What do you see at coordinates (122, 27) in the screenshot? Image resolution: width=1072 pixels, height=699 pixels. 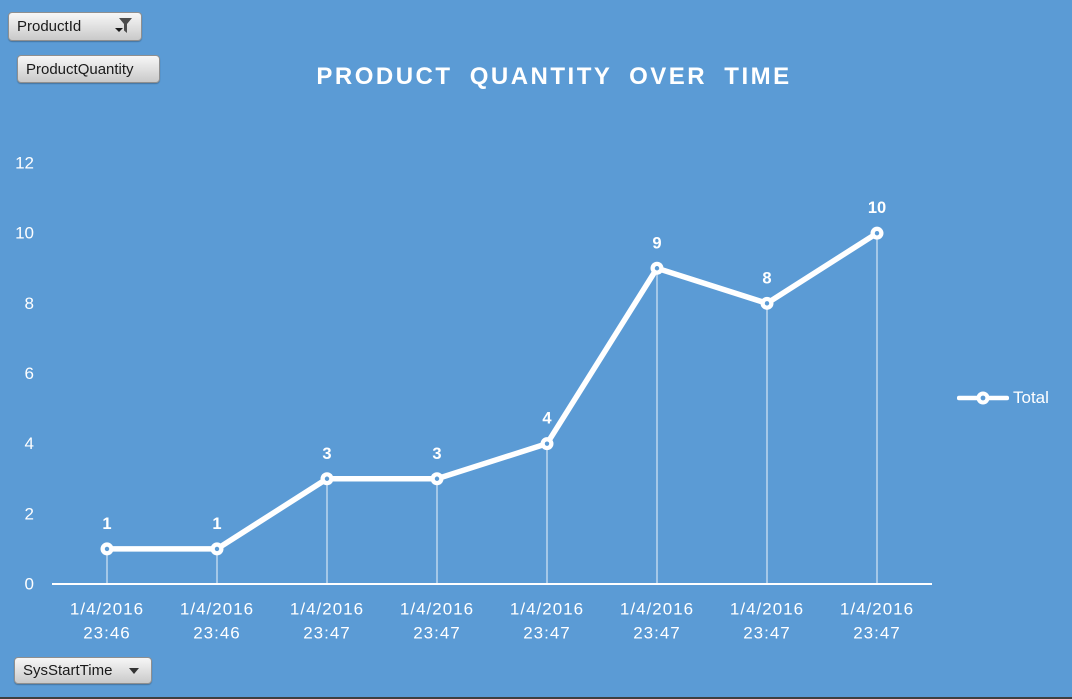 I see `filter-funnel-icon` at bounding box center [122, 27].